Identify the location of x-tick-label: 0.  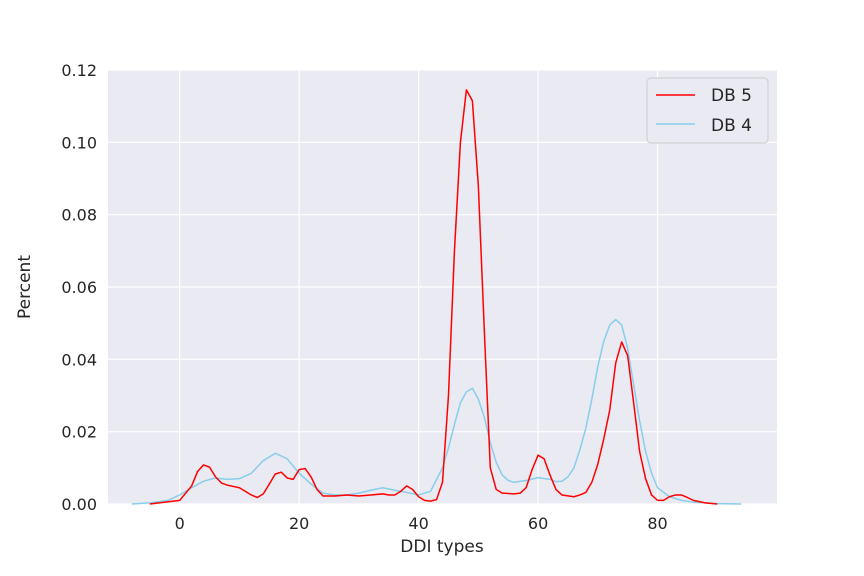
(180, 523).